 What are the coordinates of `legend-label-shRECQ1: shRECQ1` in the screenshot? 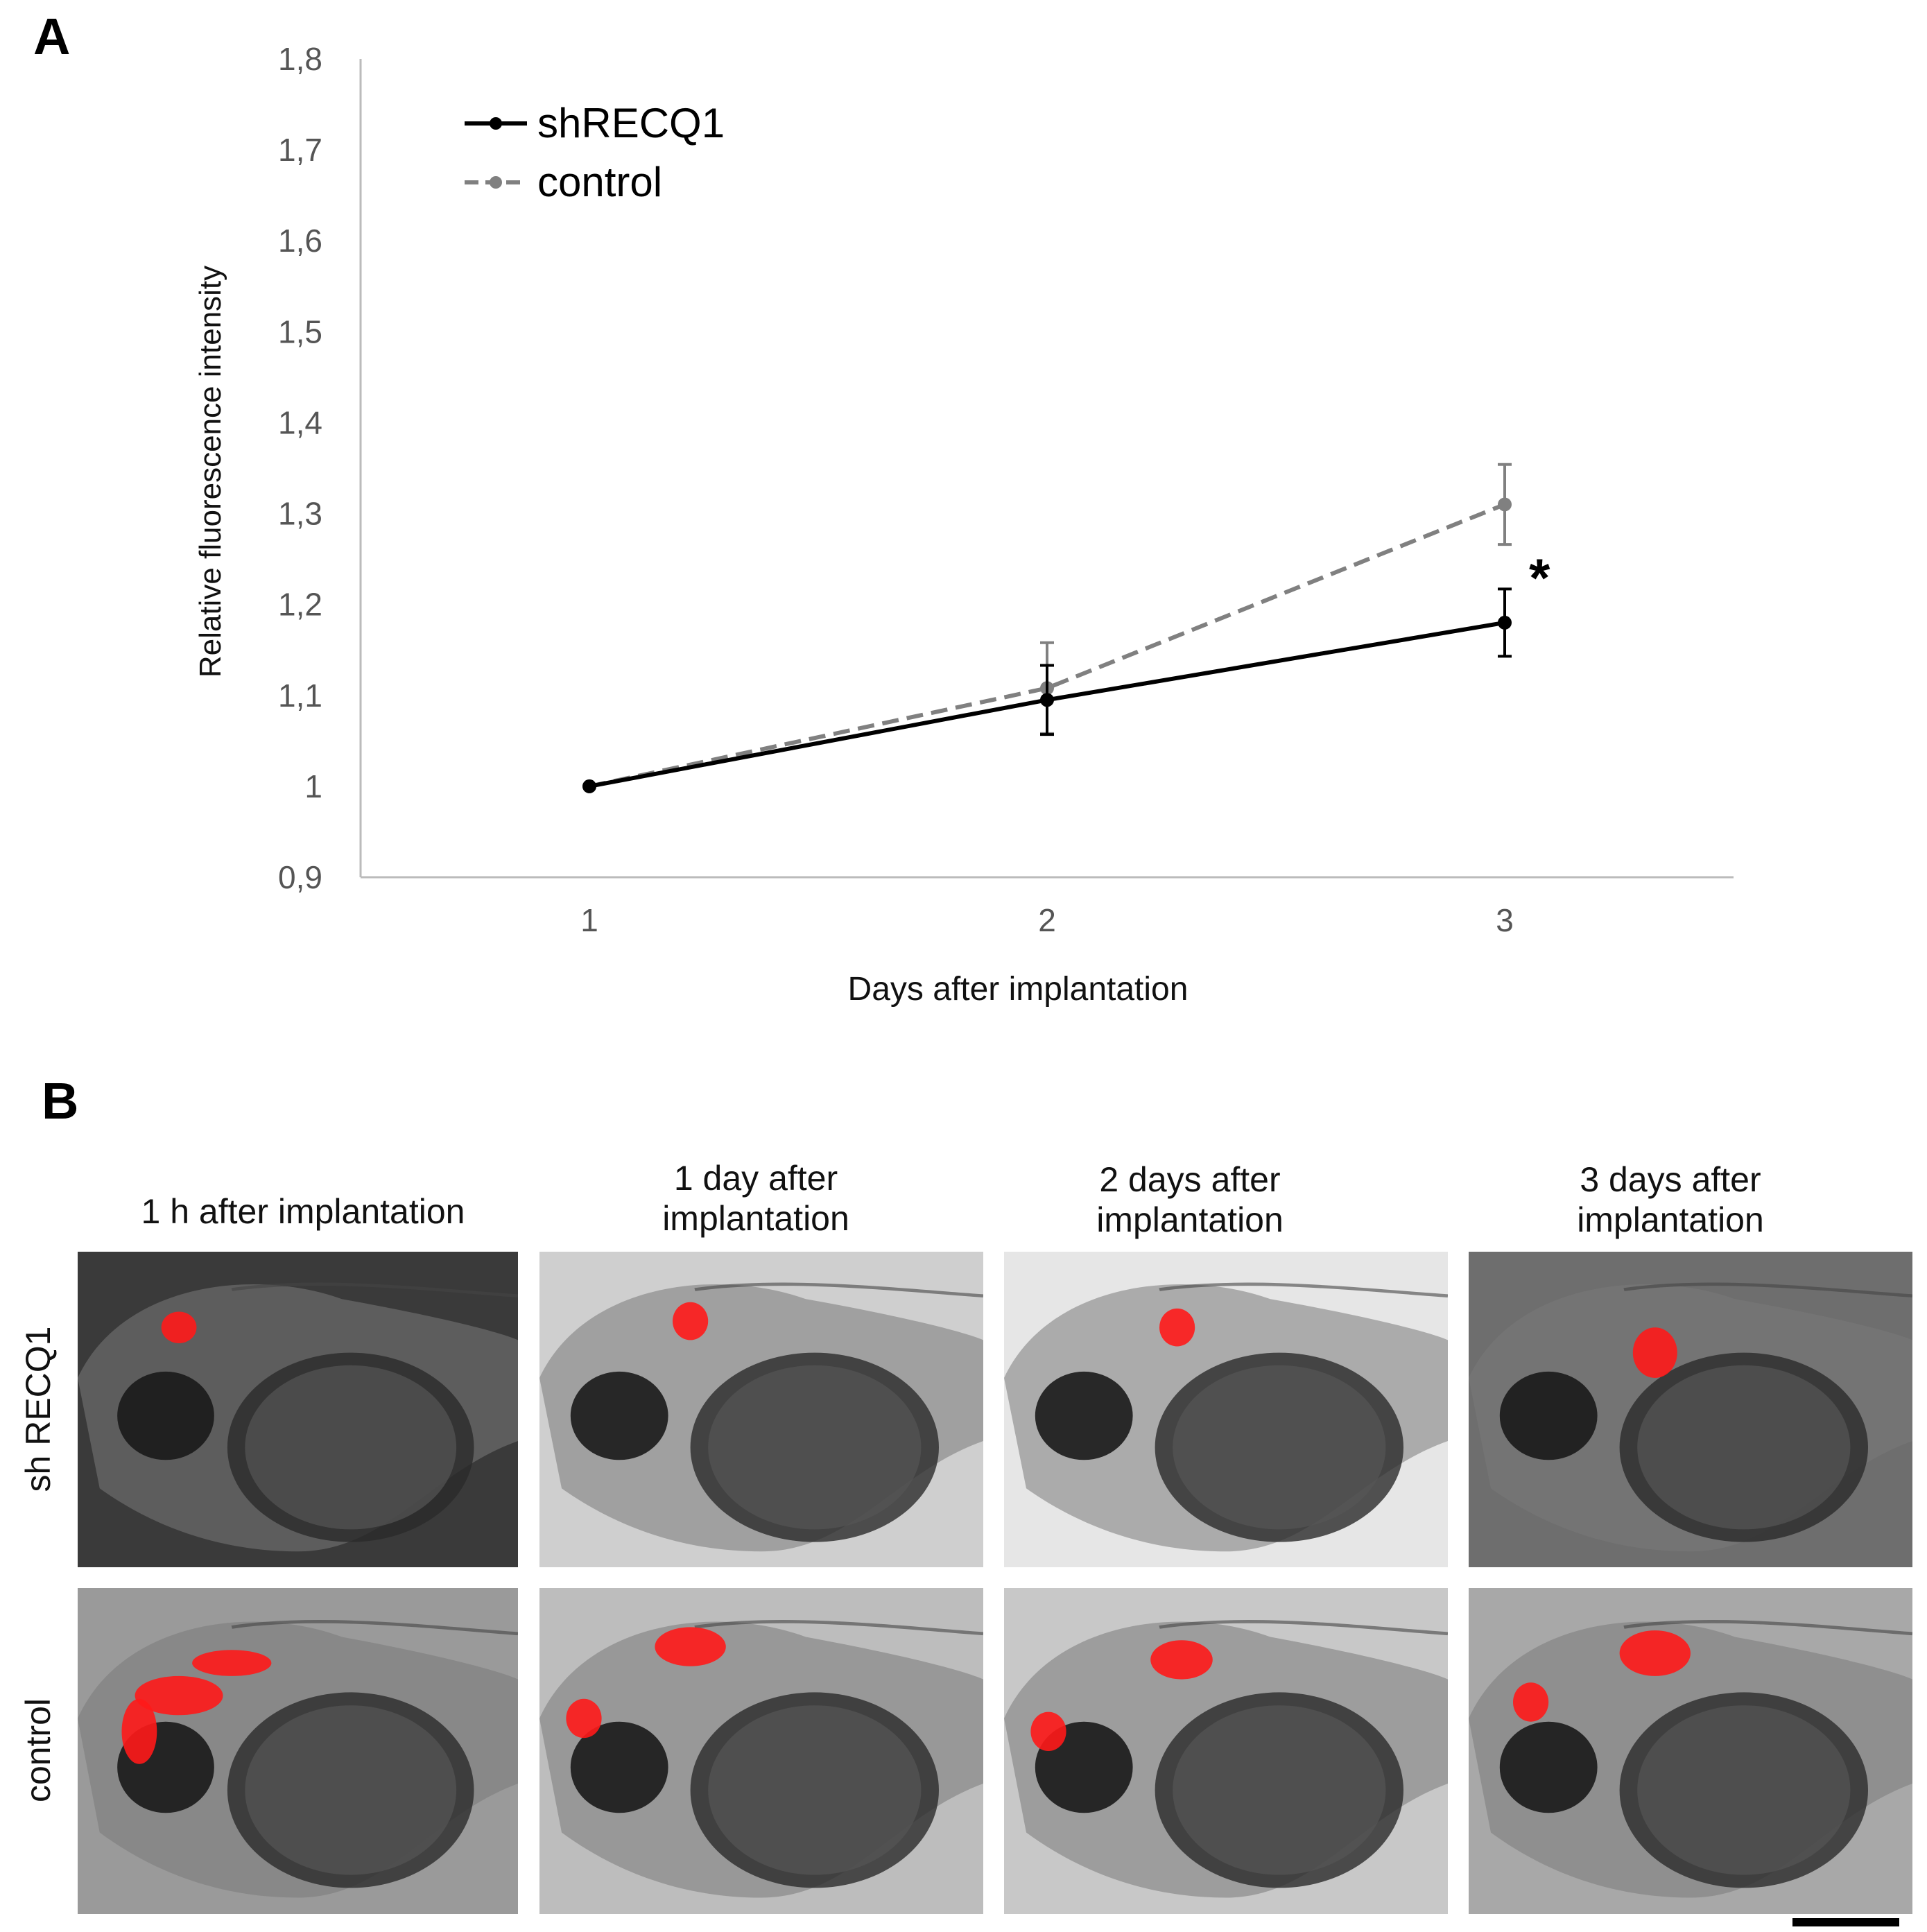 It's located at (631, 123).